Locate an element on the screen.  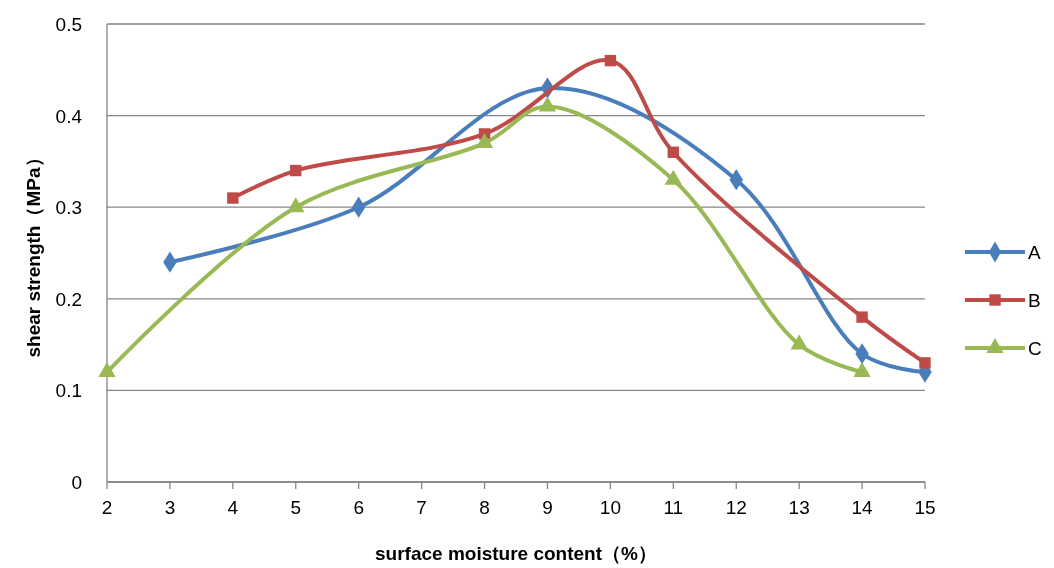
x-tick-label: 2 is located at coordinates (107, 507).